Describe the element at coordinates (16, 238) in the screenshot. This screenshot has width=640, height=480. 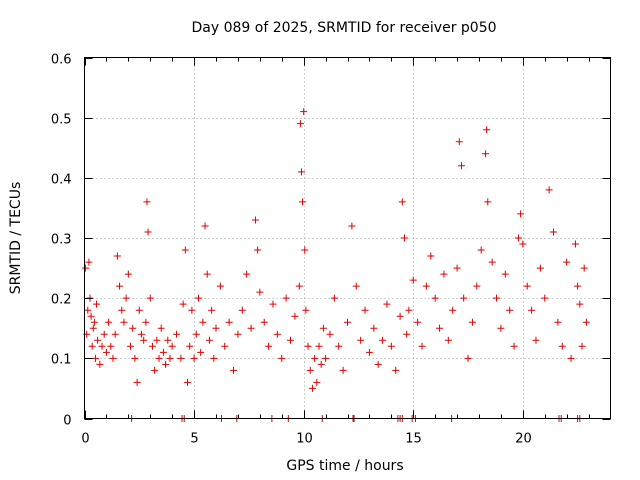
I see `y-axis-label: SRMTID / TECUs` at that location.